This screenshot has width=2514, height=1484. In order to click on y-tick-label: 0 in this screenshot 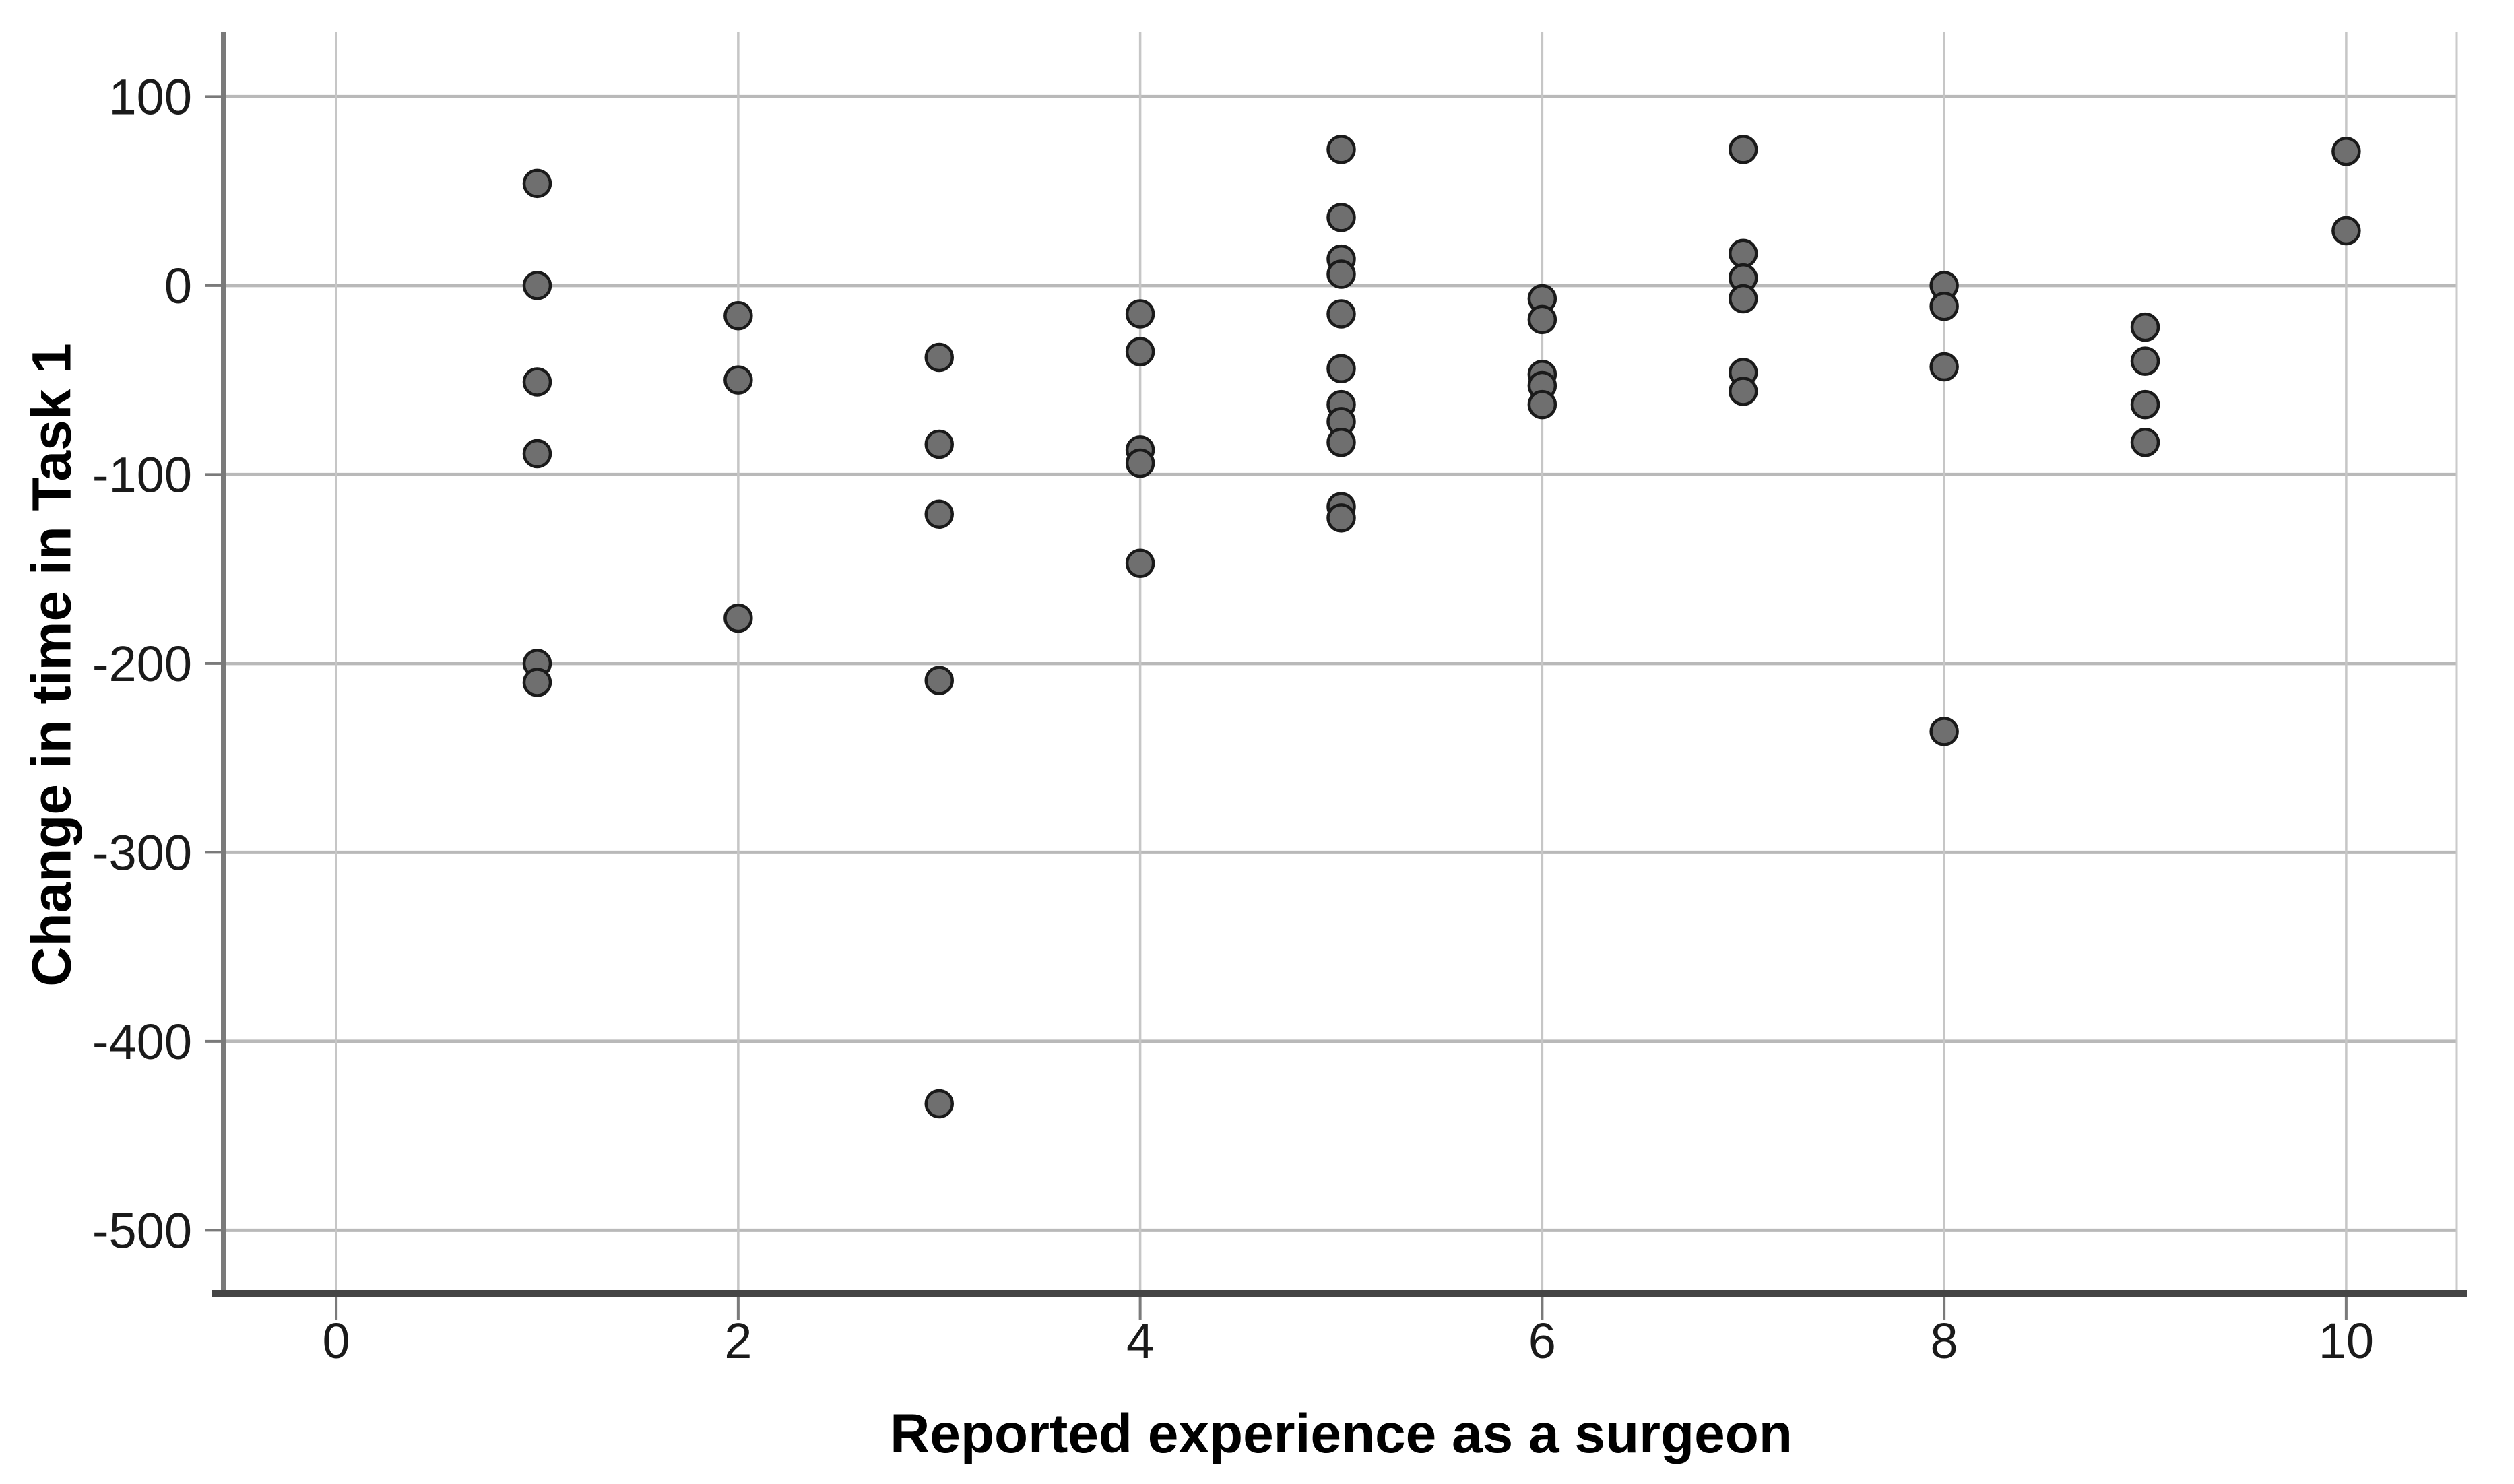, I will do `click(178, 286)`.